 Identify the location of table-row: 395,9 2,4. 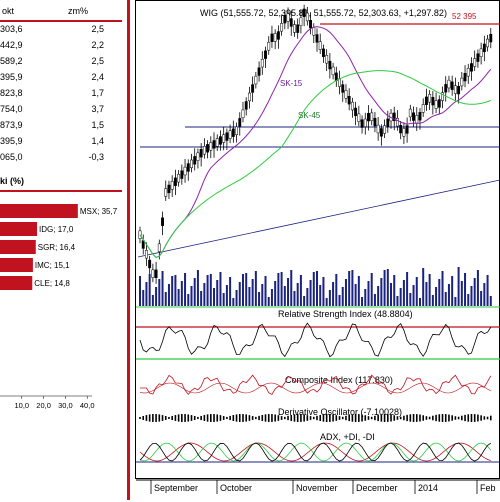
(61, 79).